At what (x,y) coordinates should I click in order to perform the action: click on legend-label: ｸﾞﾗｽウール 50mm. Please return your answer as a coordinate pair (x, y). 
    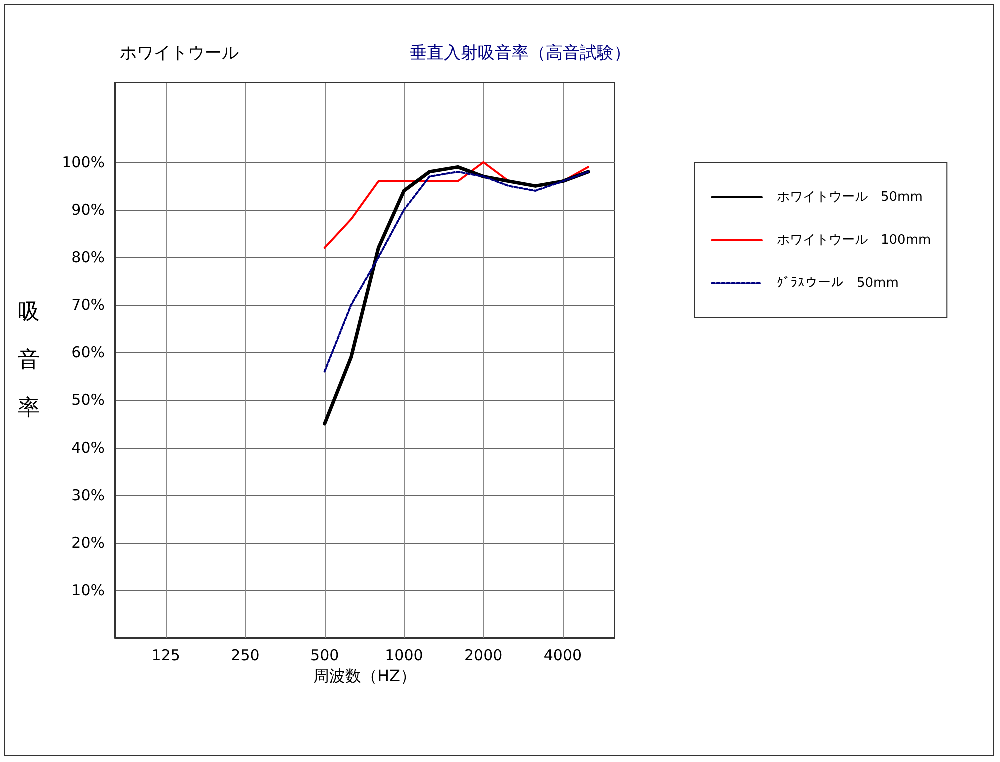
    Looking at the image, I should click on (838, 283).